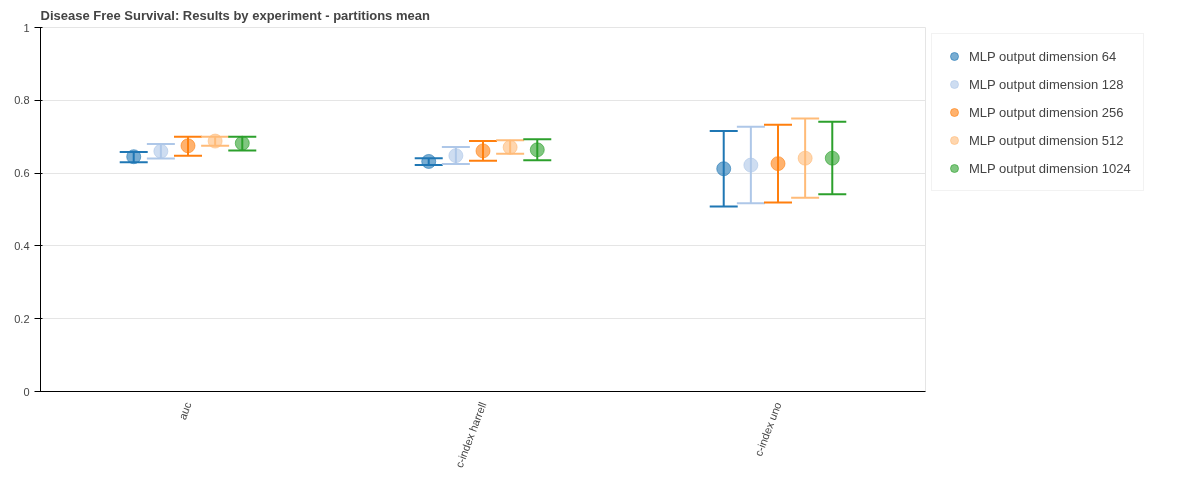 The height and width of the screenshot is (481, 1193). Describe the element at coordinates (1043, 56) in the screenshot. I see `legend-label: MLP output dimension 64` at that location.